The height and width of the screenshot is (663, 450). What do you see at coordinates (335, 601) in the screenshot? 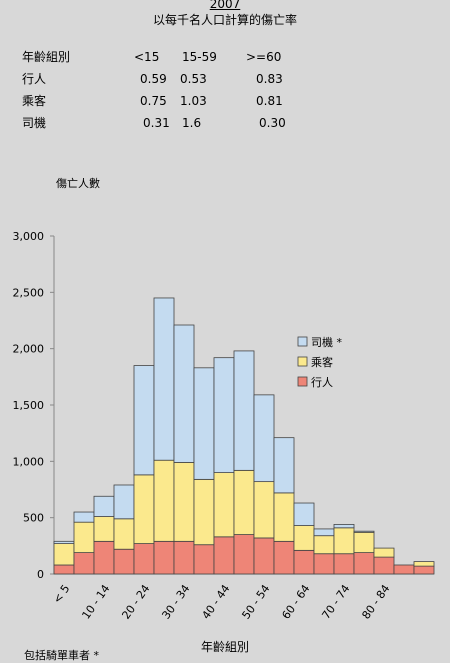
I see `x-tick-label: 70 - 74` at bounding box center [335, 601].